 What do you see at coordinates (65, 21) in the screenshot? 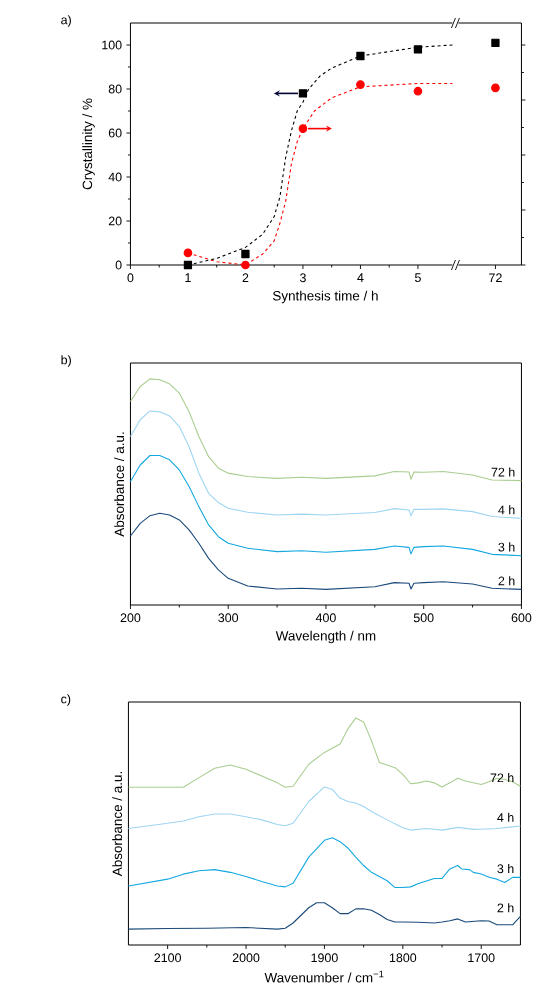
I see `chart-title: a)` at bounding box center [65, 21].